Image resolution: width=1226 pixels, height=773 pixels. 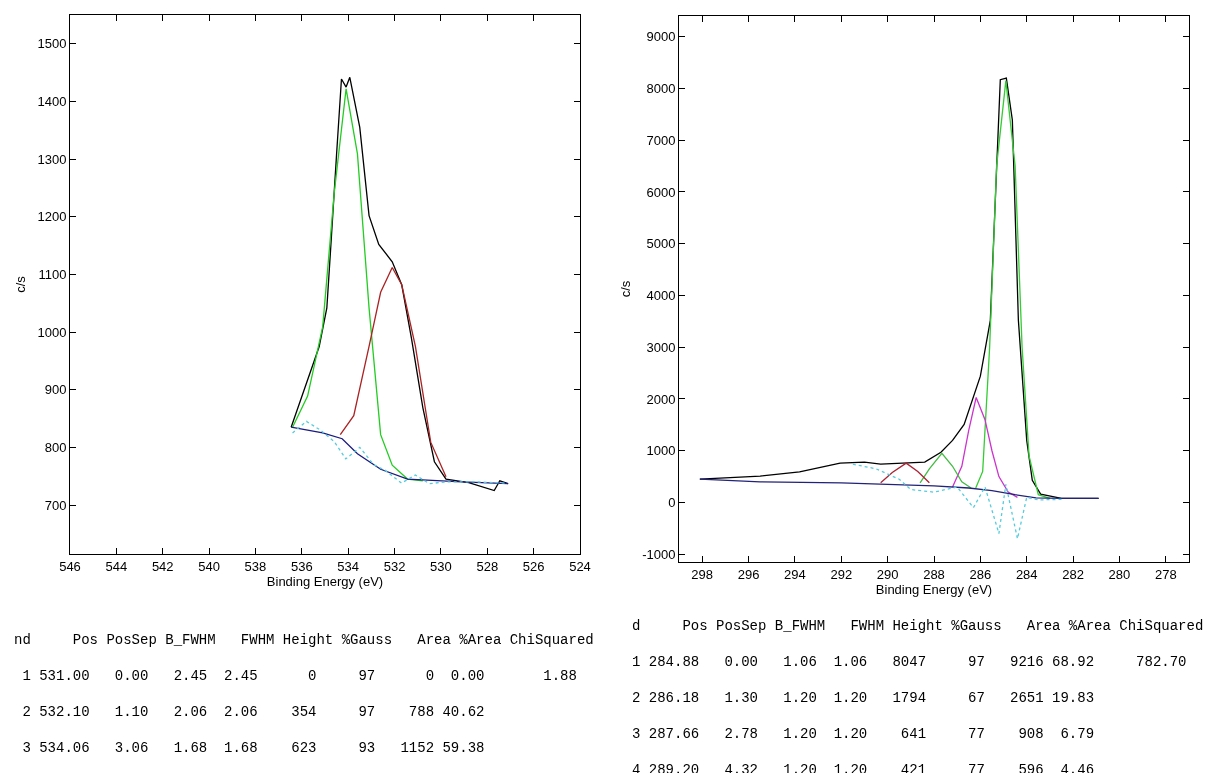 What do you see at coordinates (52, 217) in the screenshot?
I see `y-tick-label: 1200` at bounding box center [52, 217].